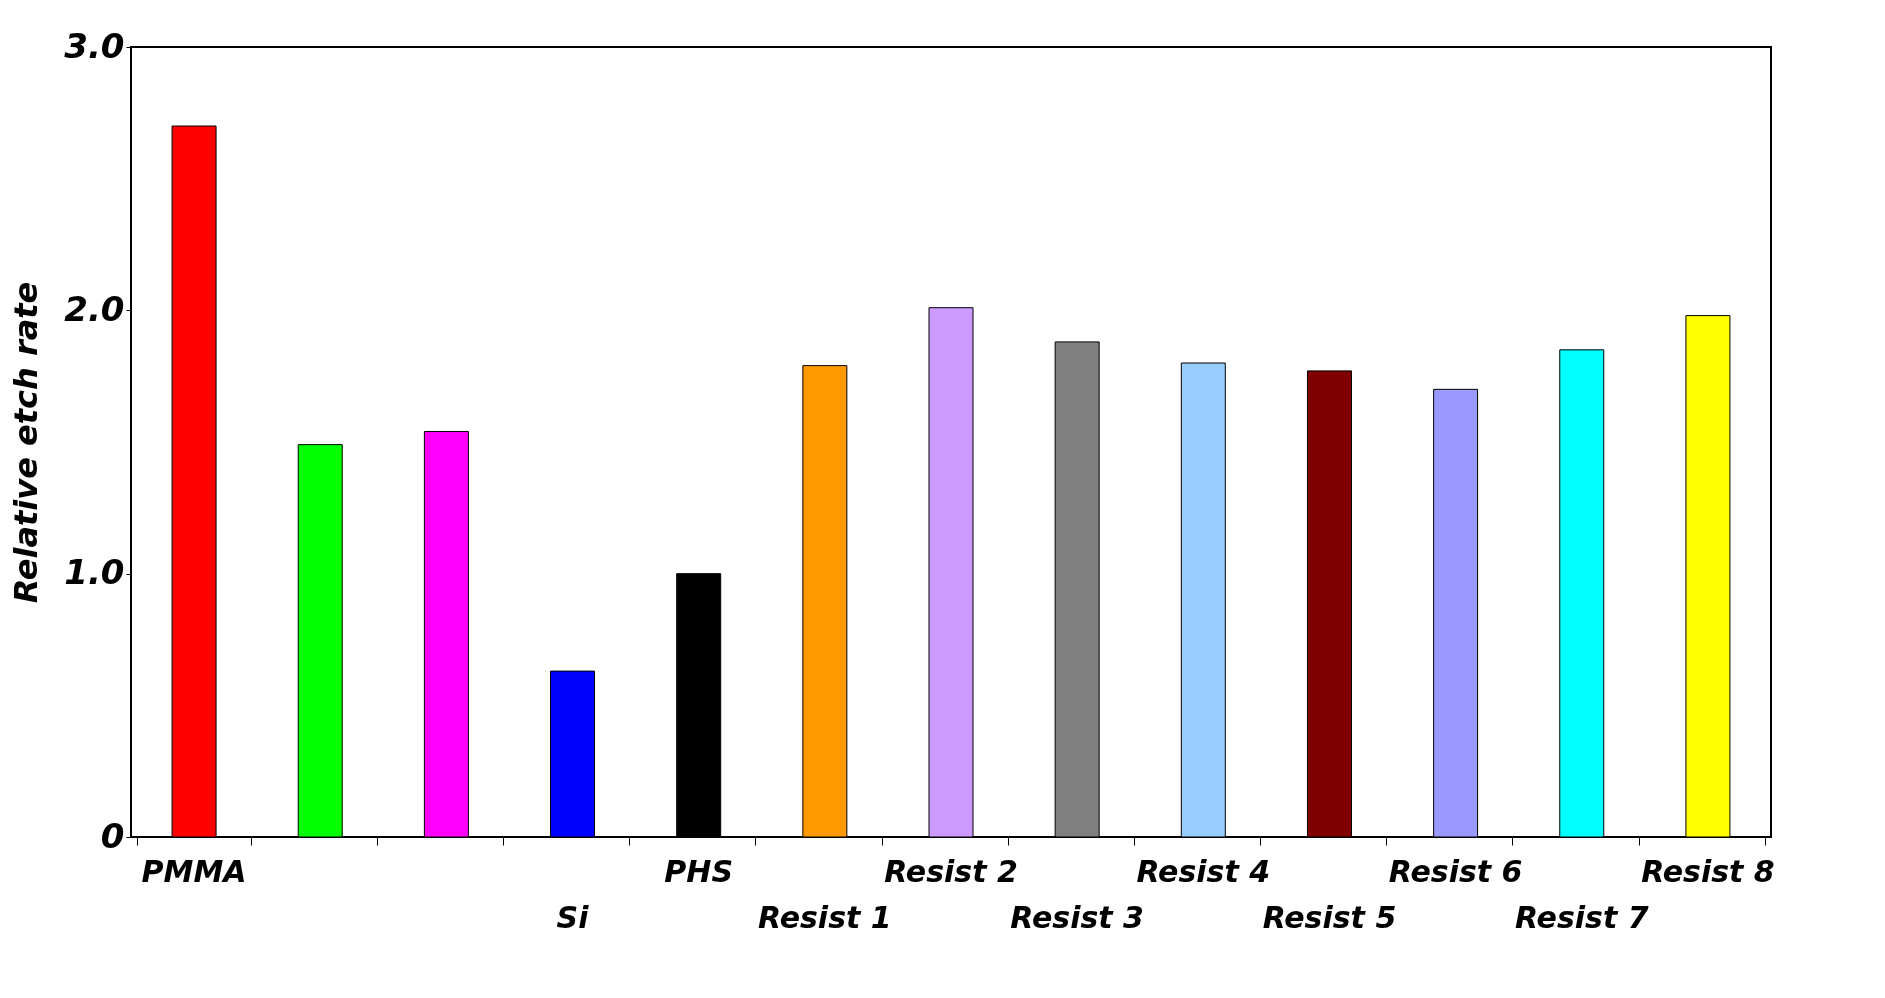 The image size is (1885, 998). What do you see at coordinates (1329, 917) in the screenshot?
I see `x-tick-label: Resist 5` at bounding box center [1329, 917].